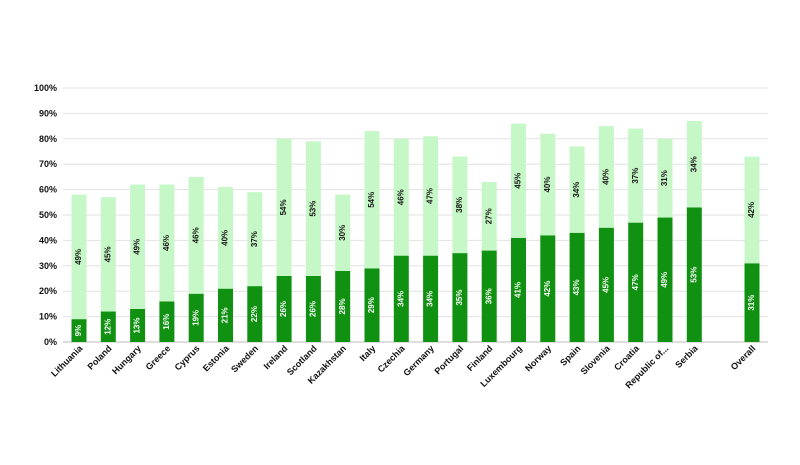 This screenshot has width=800, height=465. I want to click on y-tick-label: 70%, so click(48, 164).